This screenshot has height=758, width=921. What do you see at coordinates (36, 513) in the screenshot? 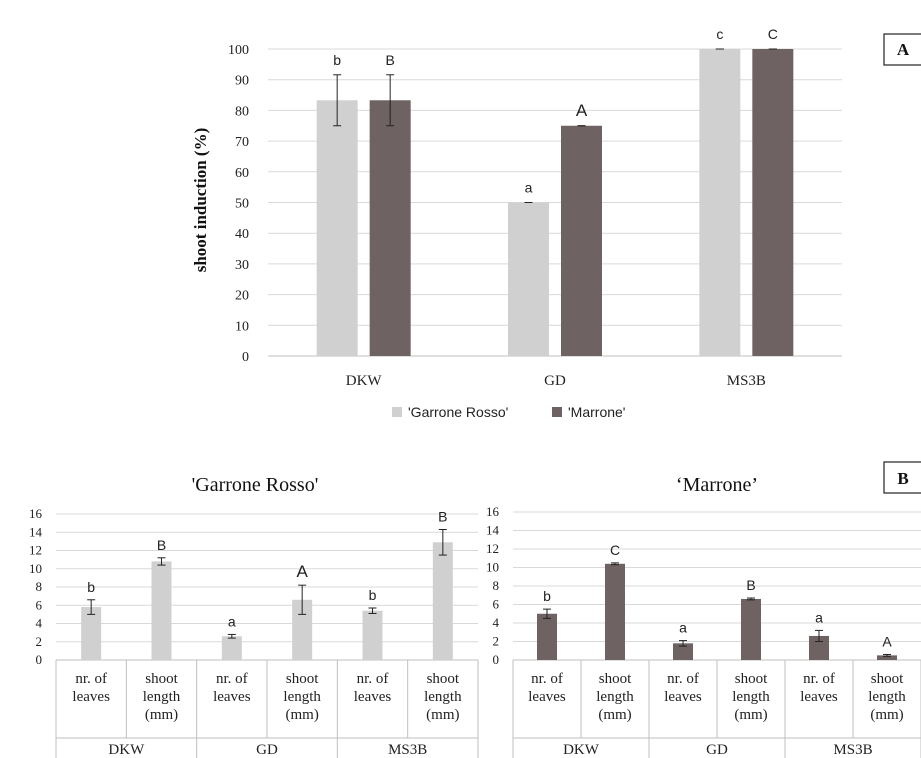
I see `y-tick-label: 16` at bounding box center [36, 513].